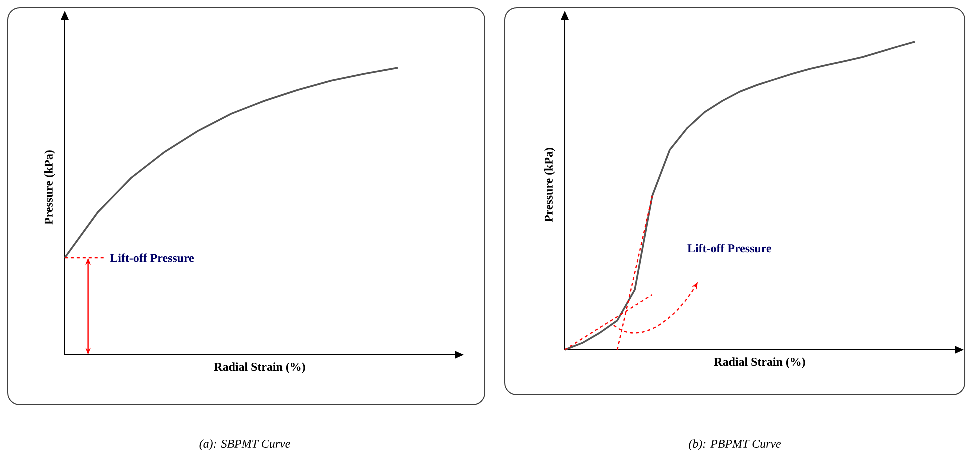  I want to click on text: (a): SBPMT Curve, so click(245, 445).